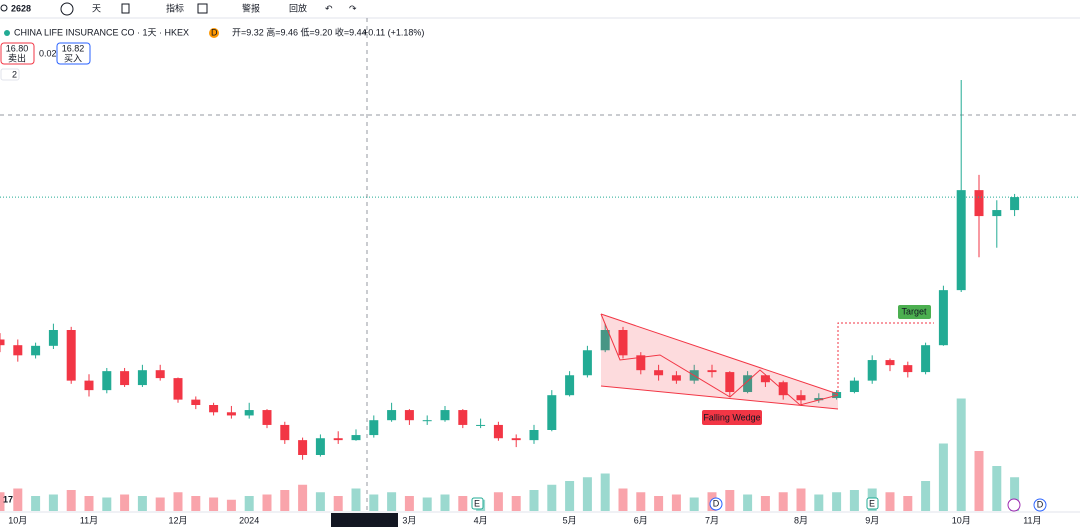 This screenshot has height=527, width=1080. I want to click on bid-label: 卖出, so click(17, 57).